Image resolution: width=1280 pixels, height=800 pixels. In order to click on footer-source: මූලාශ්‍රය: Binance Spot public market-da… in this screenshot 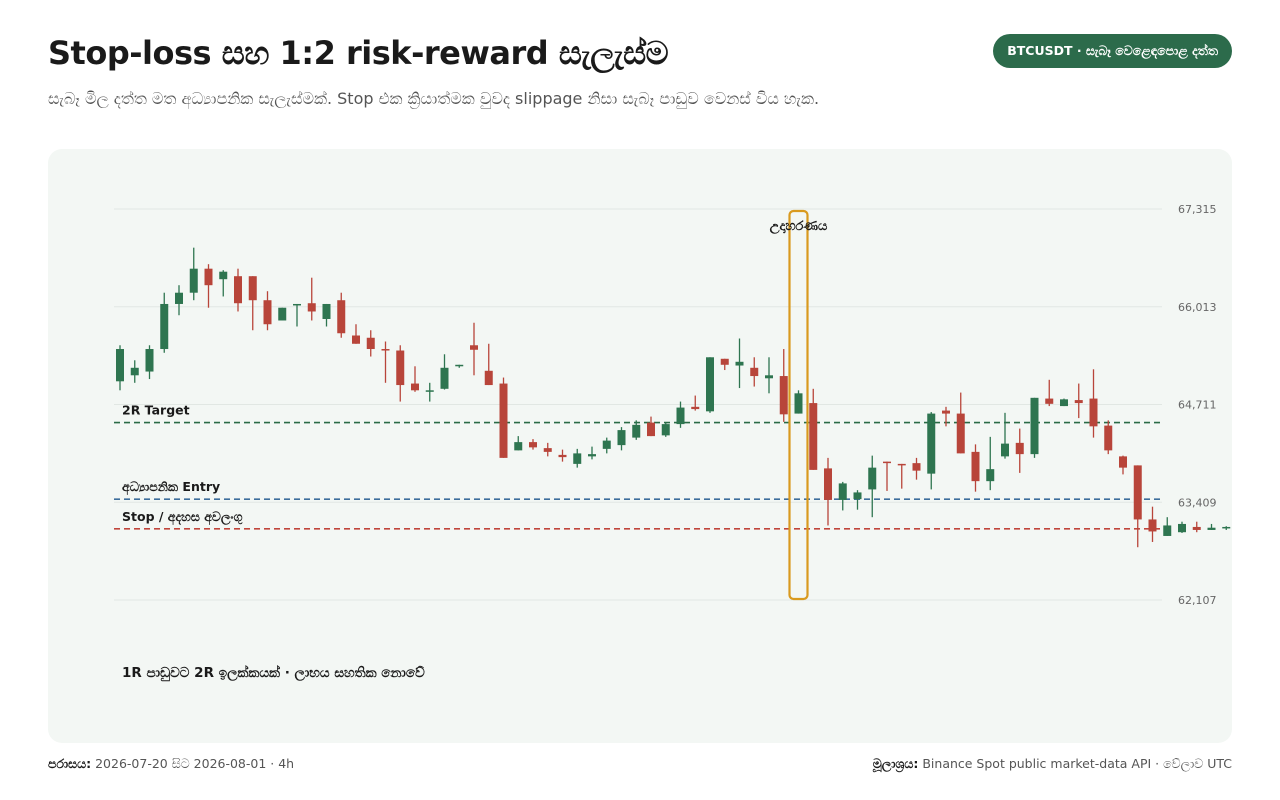, I will do `click(1052, 764)`.